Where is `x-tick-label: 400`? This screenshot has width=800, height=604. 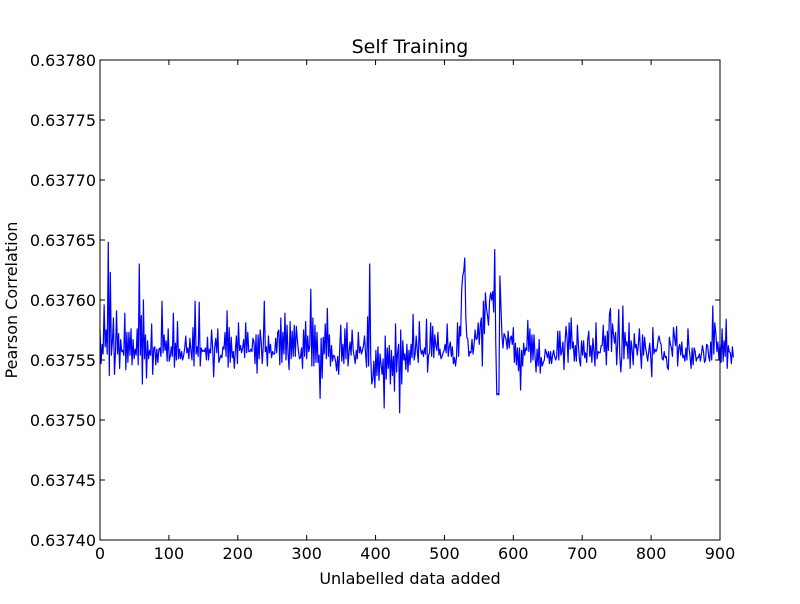
x-tick-label: 400 is located at coordinates (375, 553).